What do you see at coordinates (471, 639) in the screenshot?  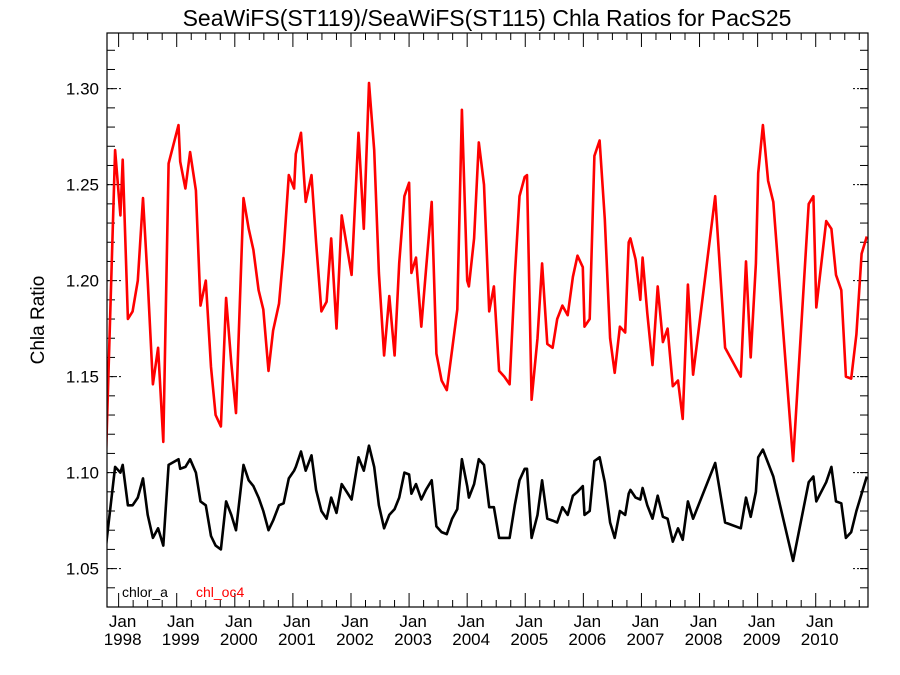 I see `x-tick-year: 2004` at bounding box center [471, 639].